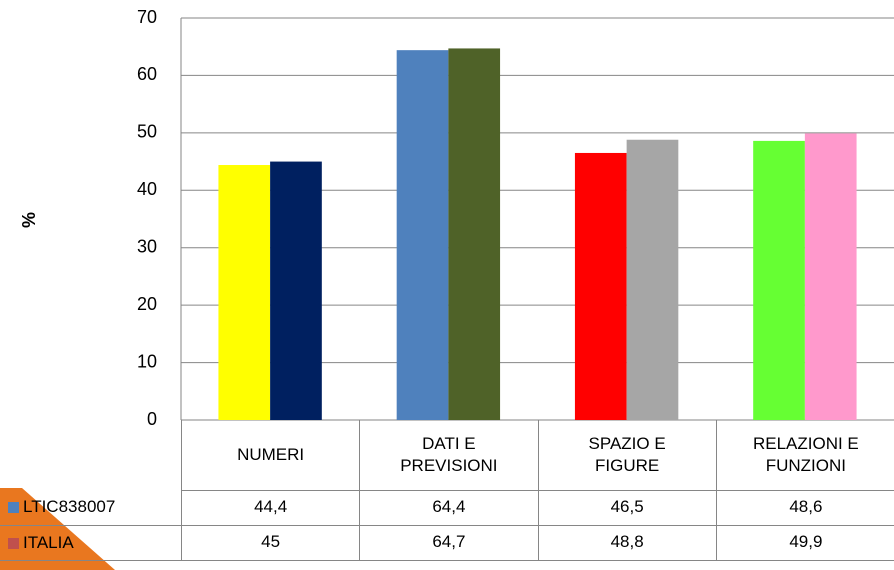 This screenshot has height=570, width=894. What do you see at coordinates (48, 542) in the screenshot?
I see `legend-label: ITALIA` at bounding box center [48, 542].